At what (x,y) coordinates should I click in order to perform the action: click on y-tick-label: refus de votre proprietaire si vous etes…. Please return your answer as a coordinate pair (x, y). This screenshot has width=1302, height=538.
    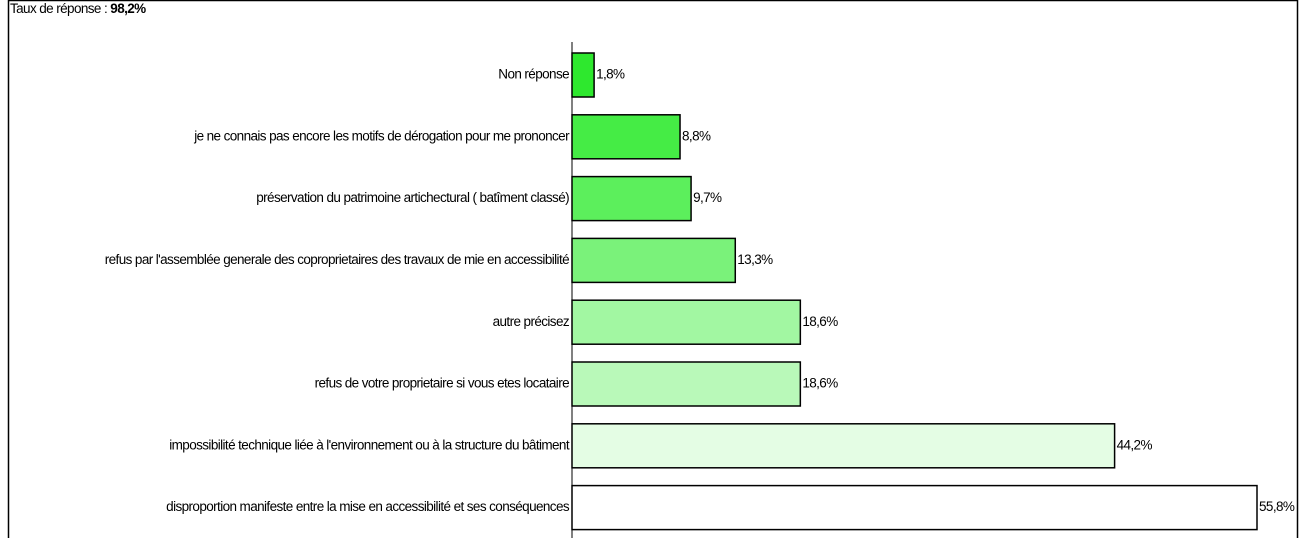
    Looking at the image, I should click on (442, 383).